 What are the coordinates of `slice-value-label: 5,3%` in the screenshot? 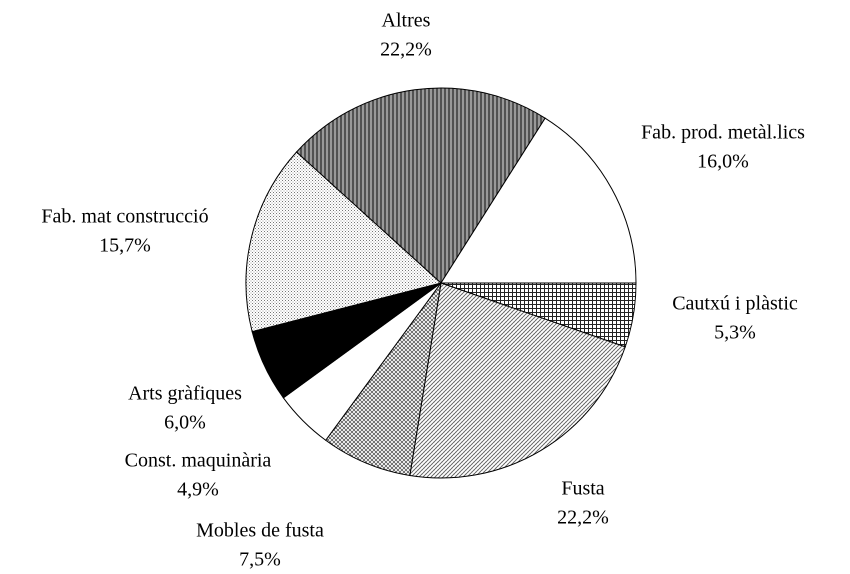 It's located at (735, 333).